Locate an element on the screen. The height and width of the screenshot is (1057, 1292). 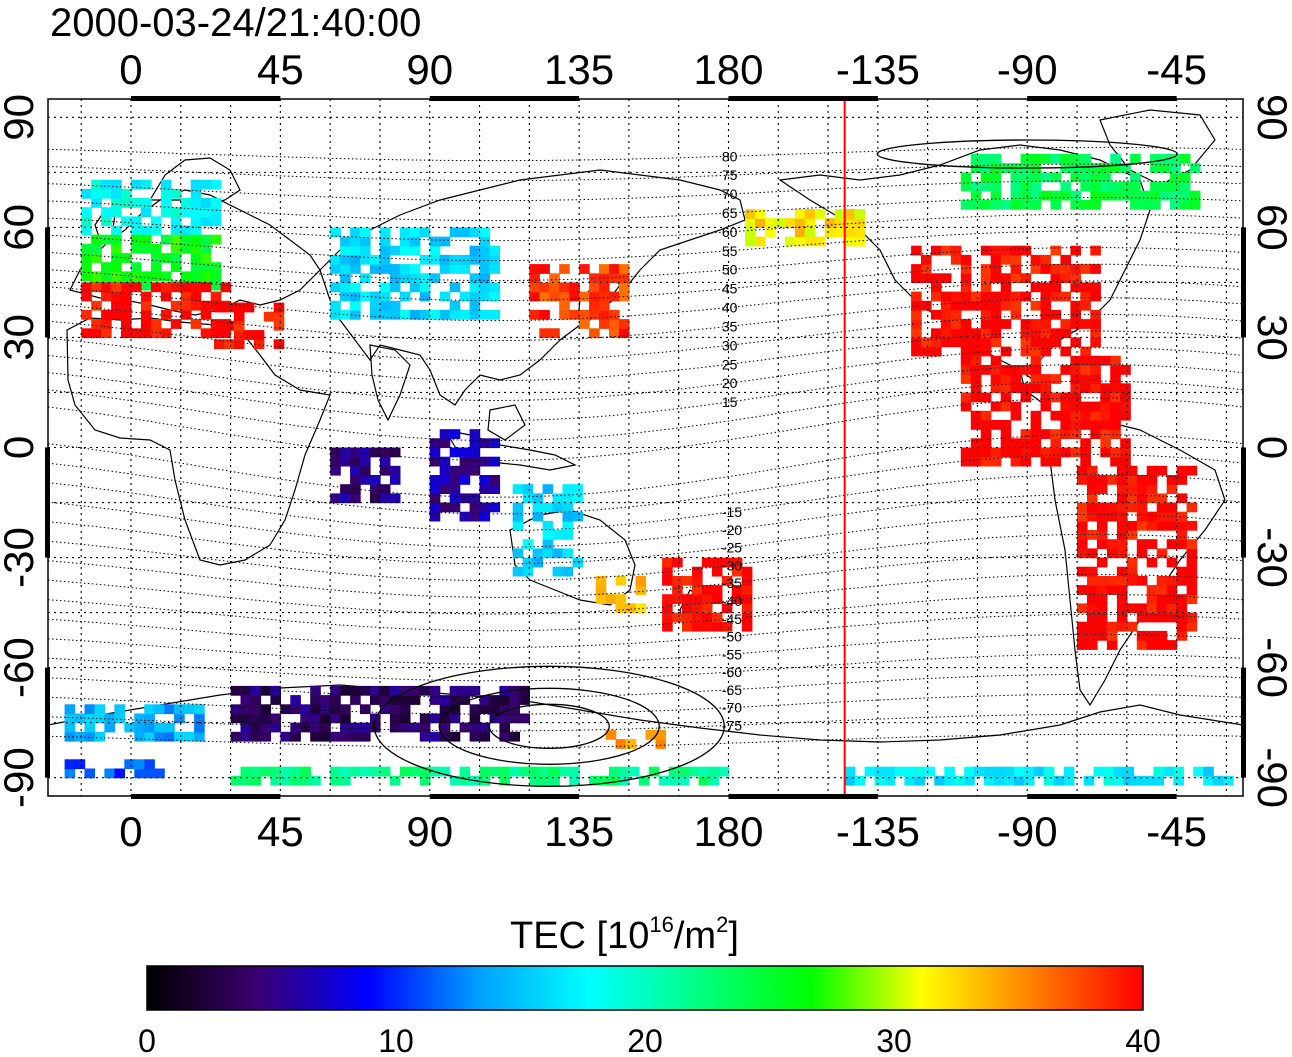
frame-tick-bar is located at coordinates (1243, 502).